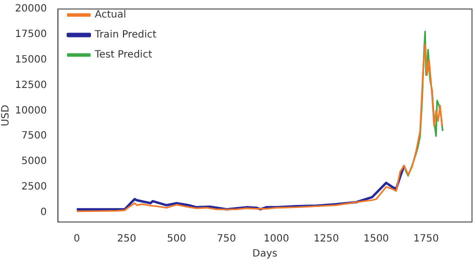 Image resolution: width=474 pixels, height=260 pixels. I want to click on x-tick-label: 1000, so click(277, 239).